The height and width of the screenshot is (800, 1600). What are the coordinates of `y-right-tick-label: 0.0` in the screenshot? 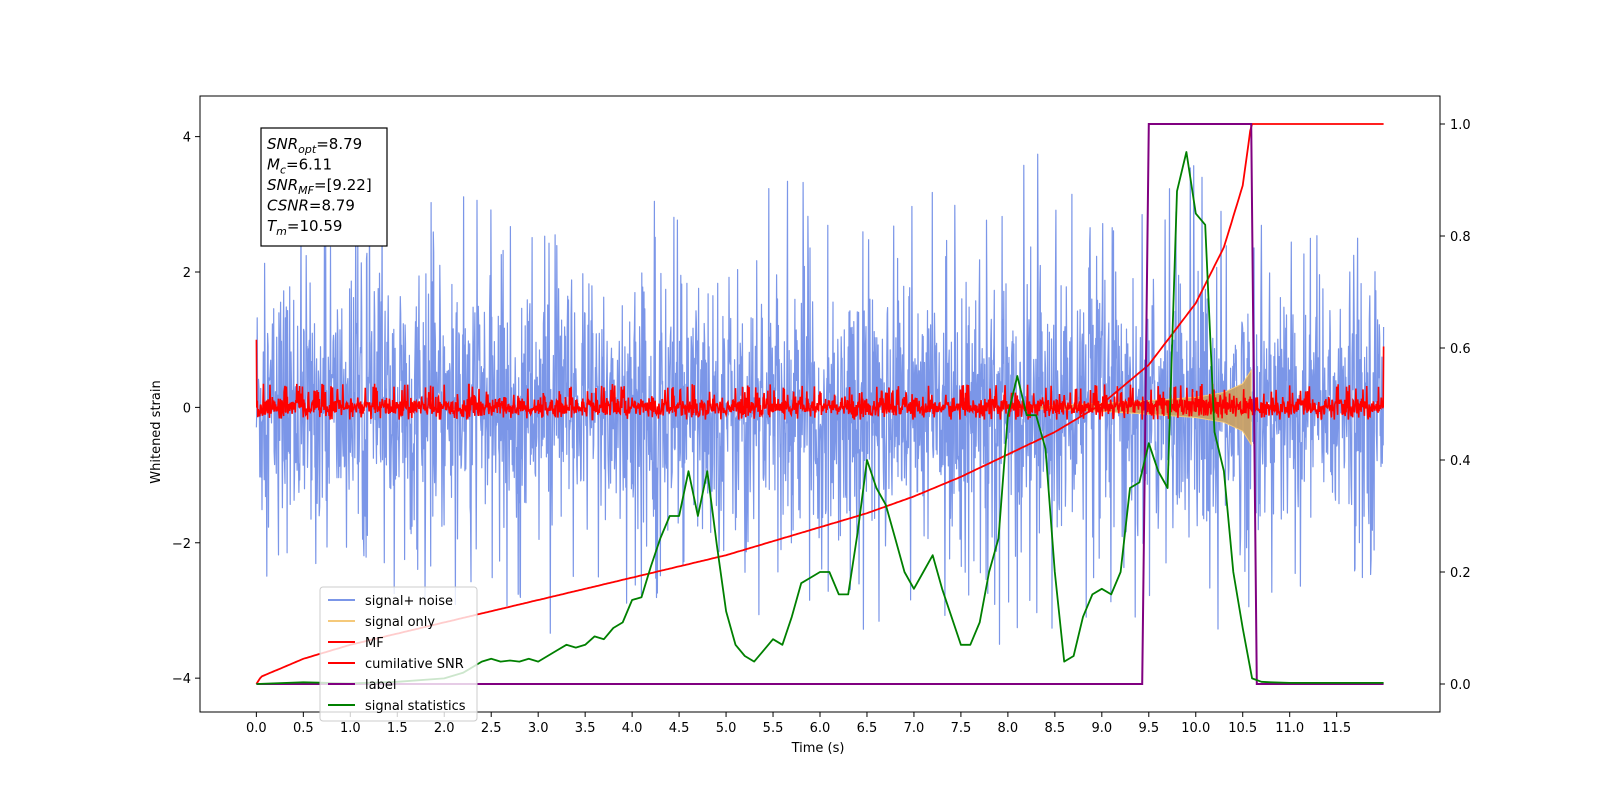 It's located at (1460, 685).